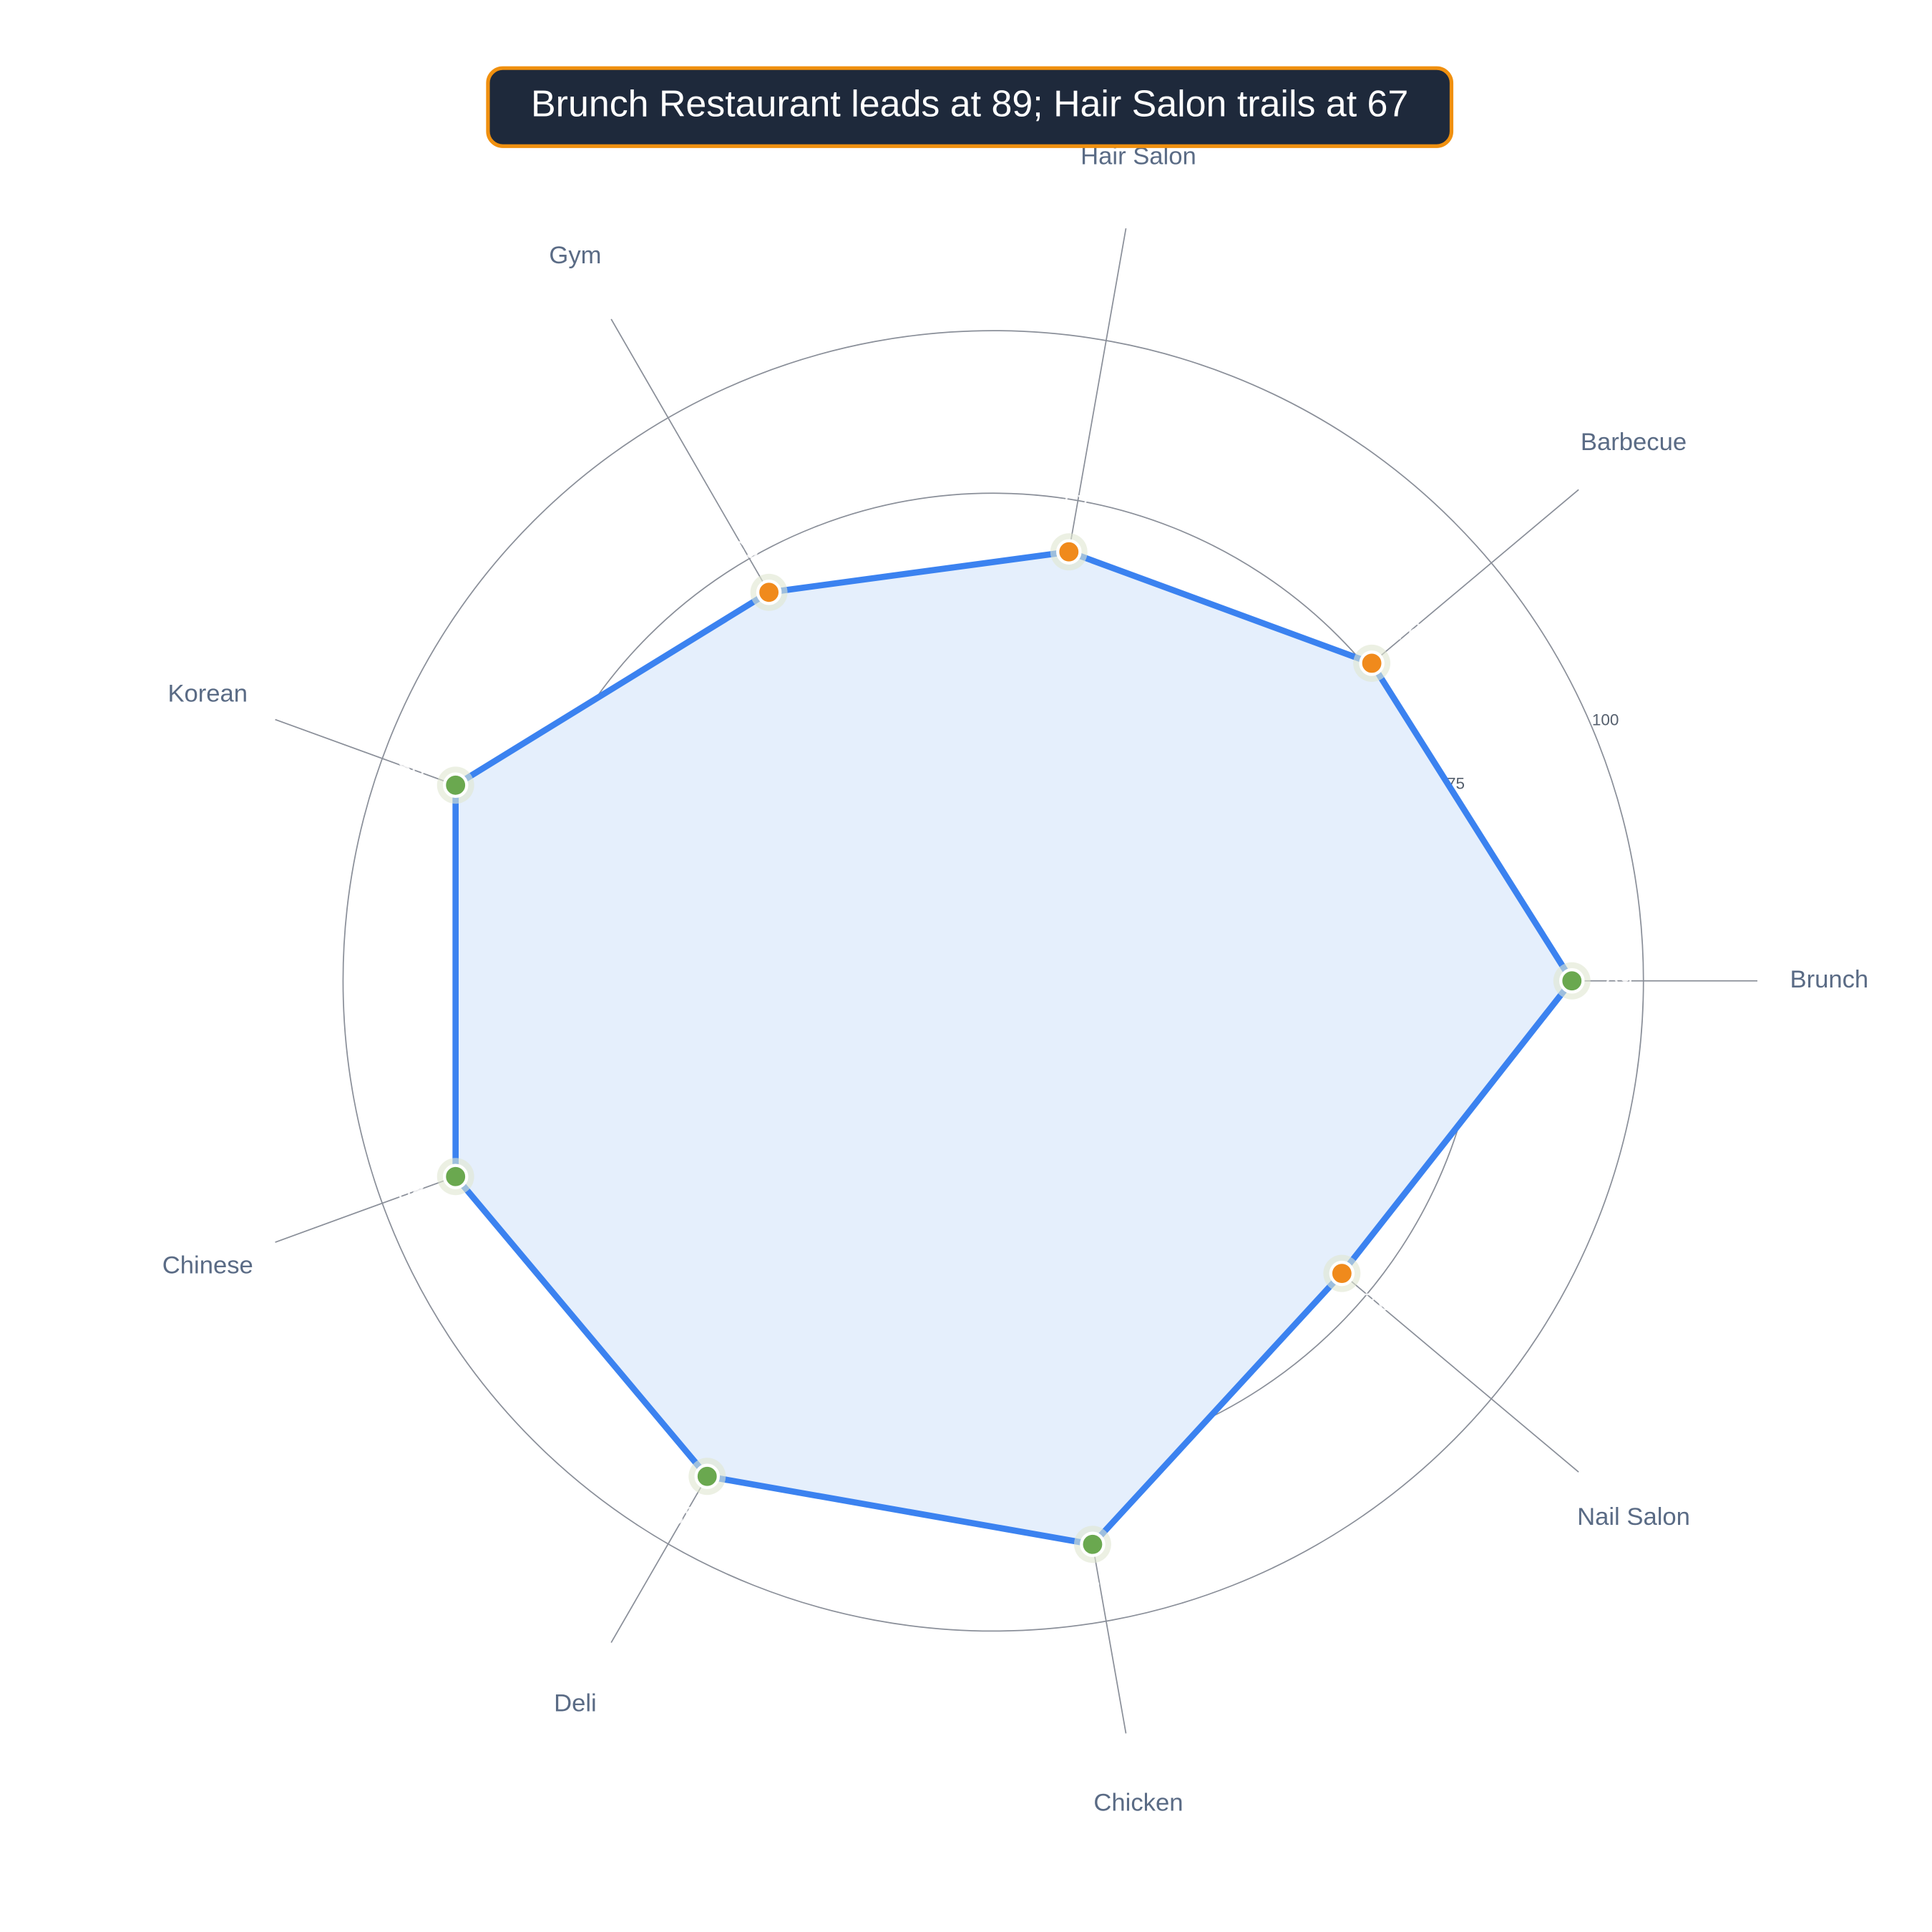 The image size is (1932, 1932). What do you see at coordinates (575, 1703) in the screenshot?
I see `category-label: Deli` at bounding box center [575, 1703].